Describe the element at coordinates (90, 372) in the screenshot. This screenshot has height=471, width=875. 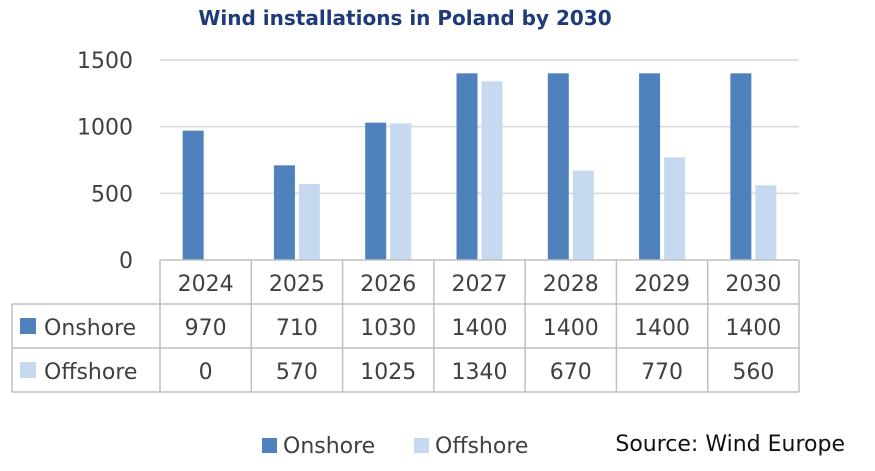
I see `table-row-label: Offshore` at that location.